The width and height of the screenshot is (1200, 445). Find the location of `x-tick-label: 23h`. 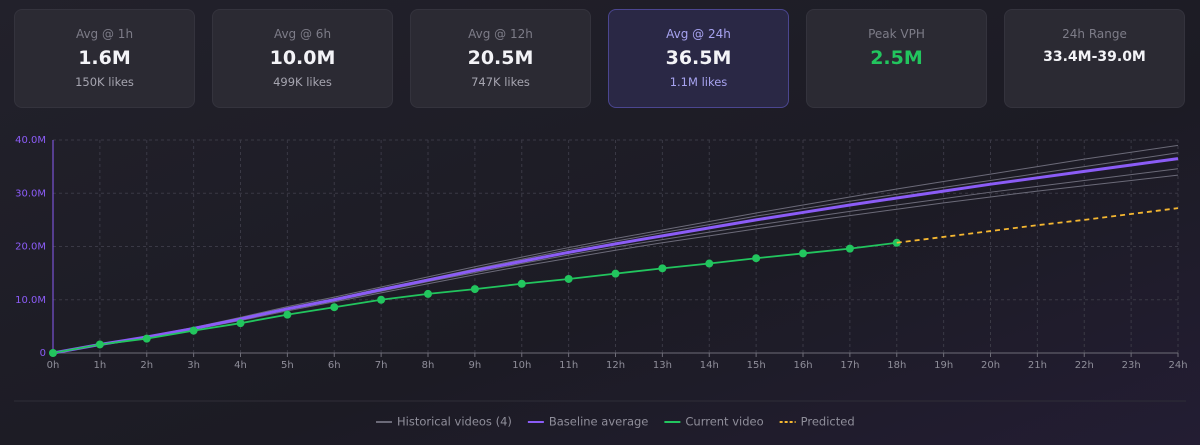

x-tick-label: 23h is located at coordinates (1131, 365).